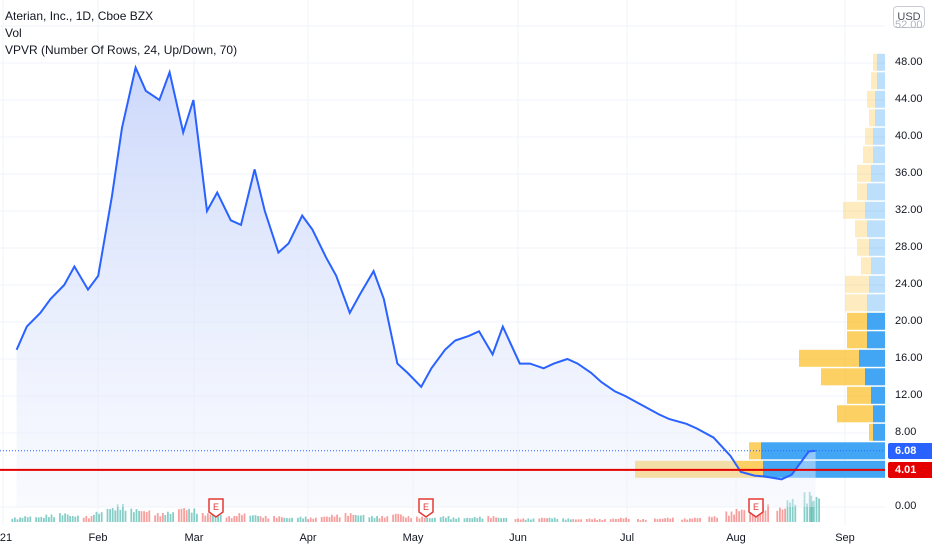 Image resolution: width=932 pixels, height=550 pixels. Describe the element at coordinates (909, 247) in the screenshot. I see `price-axis-tick: 28.00` at that location.